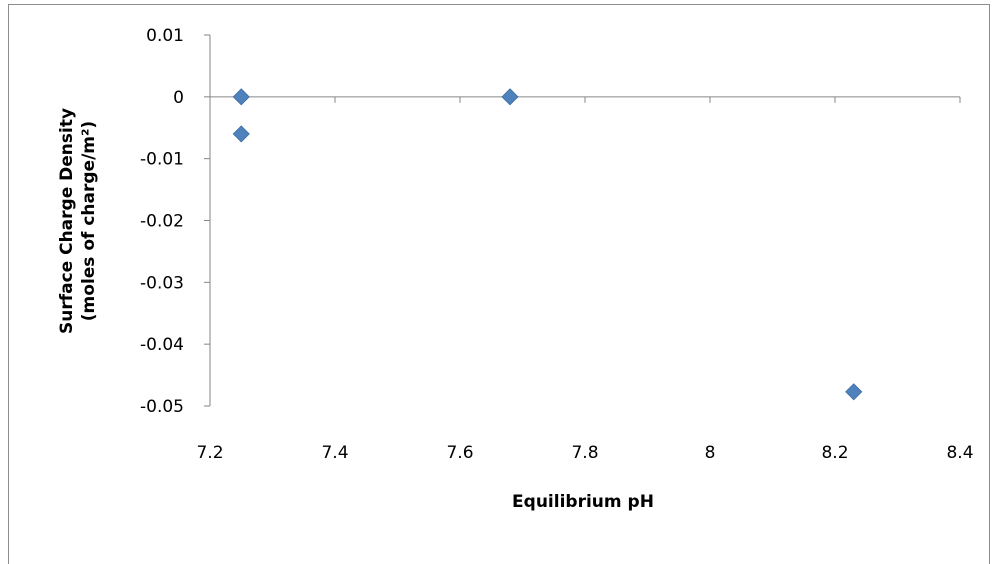 The width and height of the screenshot is (994, 564). Describe the element at coordinates (834, 453) in the screenshot. I see `x-tick-label: 8.2` at that location.